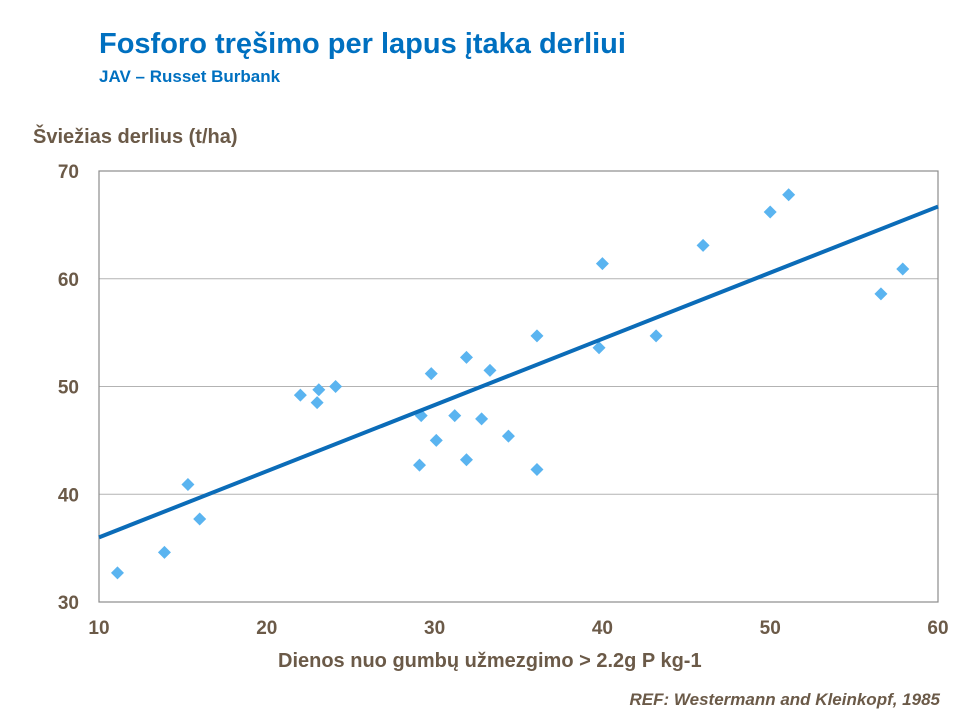 This screenshot has width=960, height=720. Describe the element at coordinates (434, 628) in the screenshot. I see `x-tick-label: 30` at that location.